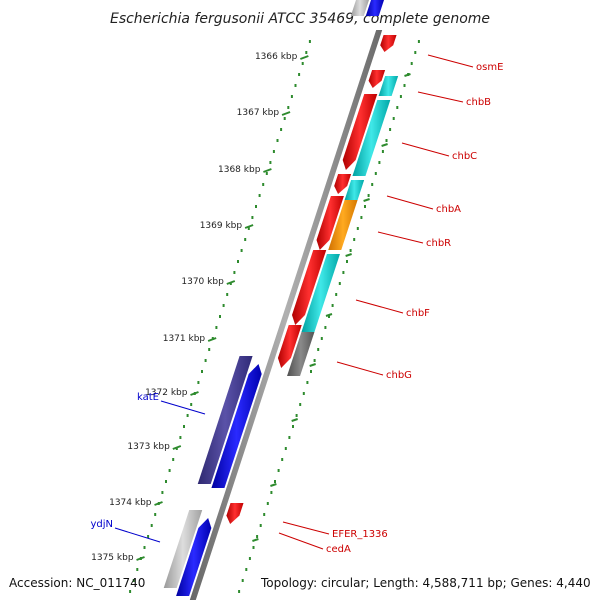 The width and height of the screenshot is (600, 600). What do you see at coordinates (236, 426) in the screenshot?
I see `gene-katE` at bounding box center [236, 426].